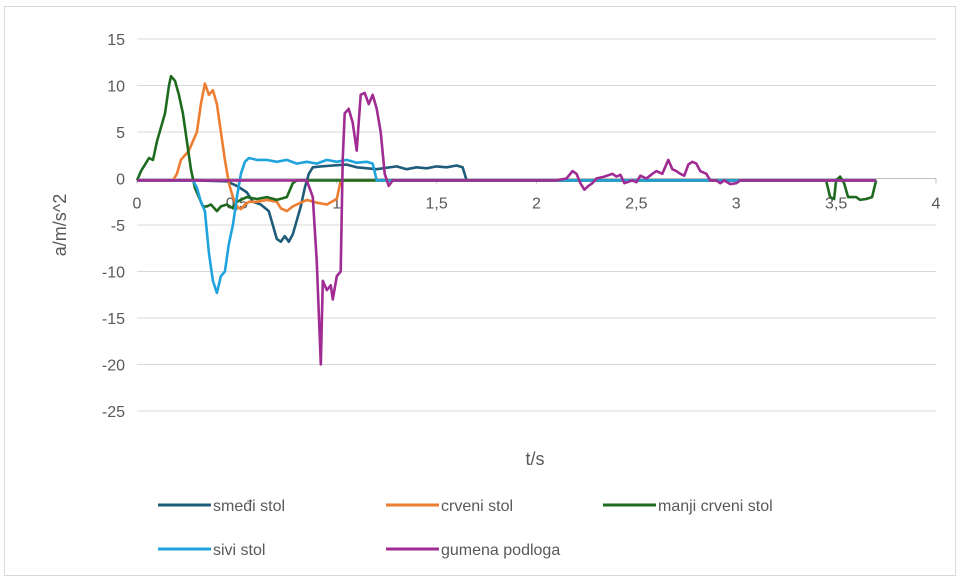  What do you see at coordinates (500, 550) in the screenshot?
I see `legend-label: gumena podloga` at bounding box center [500, 550].